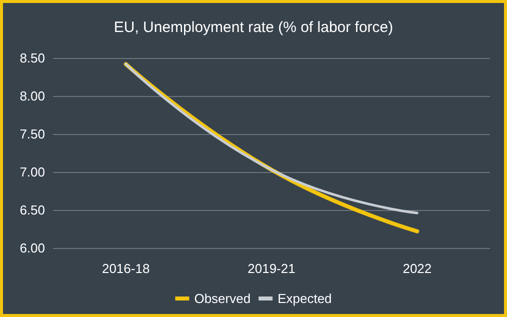  I want to click on y-tick-label: 7.00, so click(32, 172).